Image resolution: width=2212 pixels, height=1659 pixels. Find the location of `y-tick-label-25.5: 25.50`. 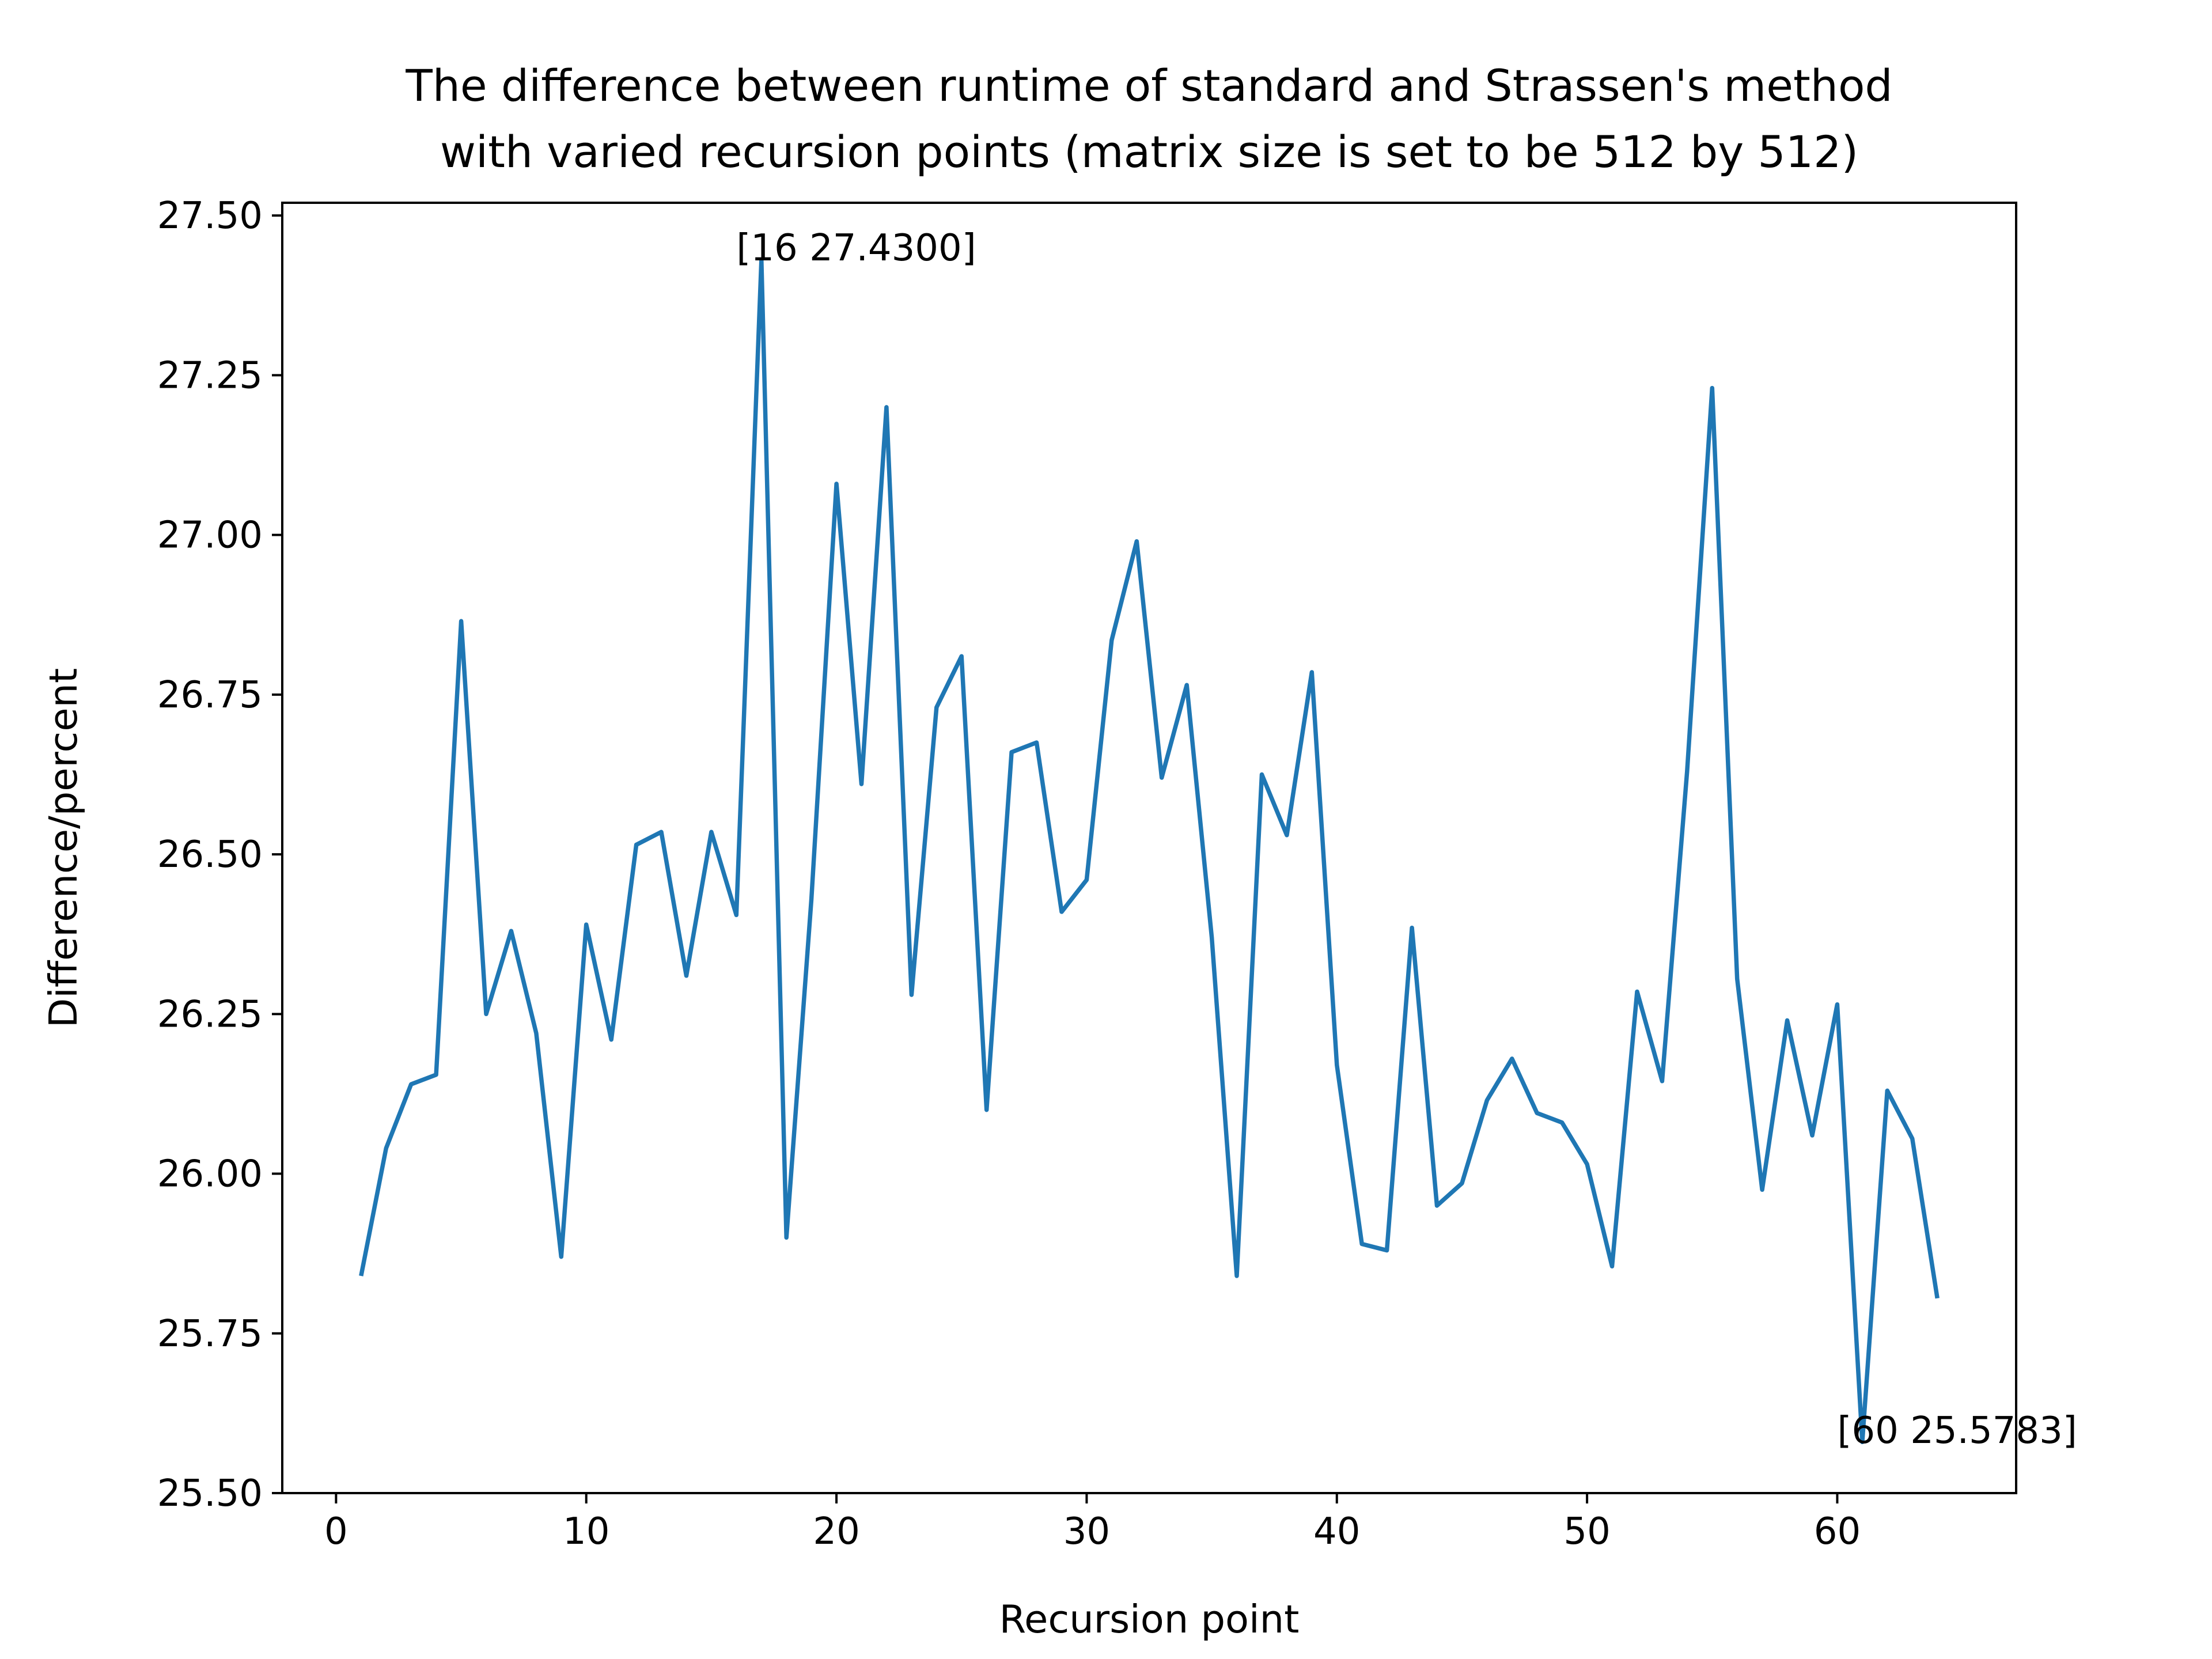

y-tick-label-25.5: 25.50 is located at coordinates (210, 1493).